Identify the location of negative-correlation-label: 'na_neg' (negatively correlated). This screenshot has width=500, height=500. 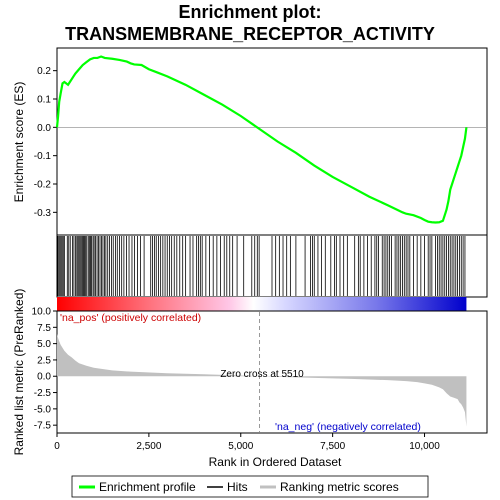
(348, 427).